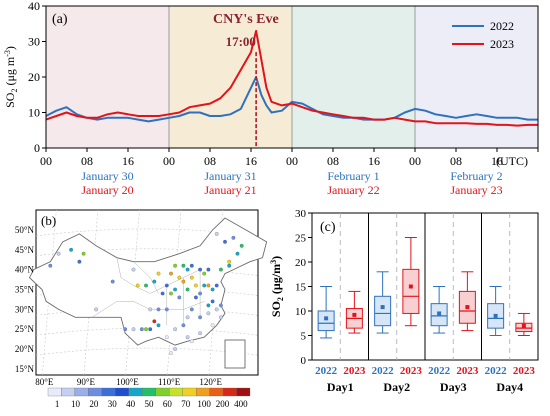 This screenshot has width=550, height=416. What do you see at coordinates (509, 387) in the screenshot?
I see `day-category-label: Day4` at bounding box center [509, 387].